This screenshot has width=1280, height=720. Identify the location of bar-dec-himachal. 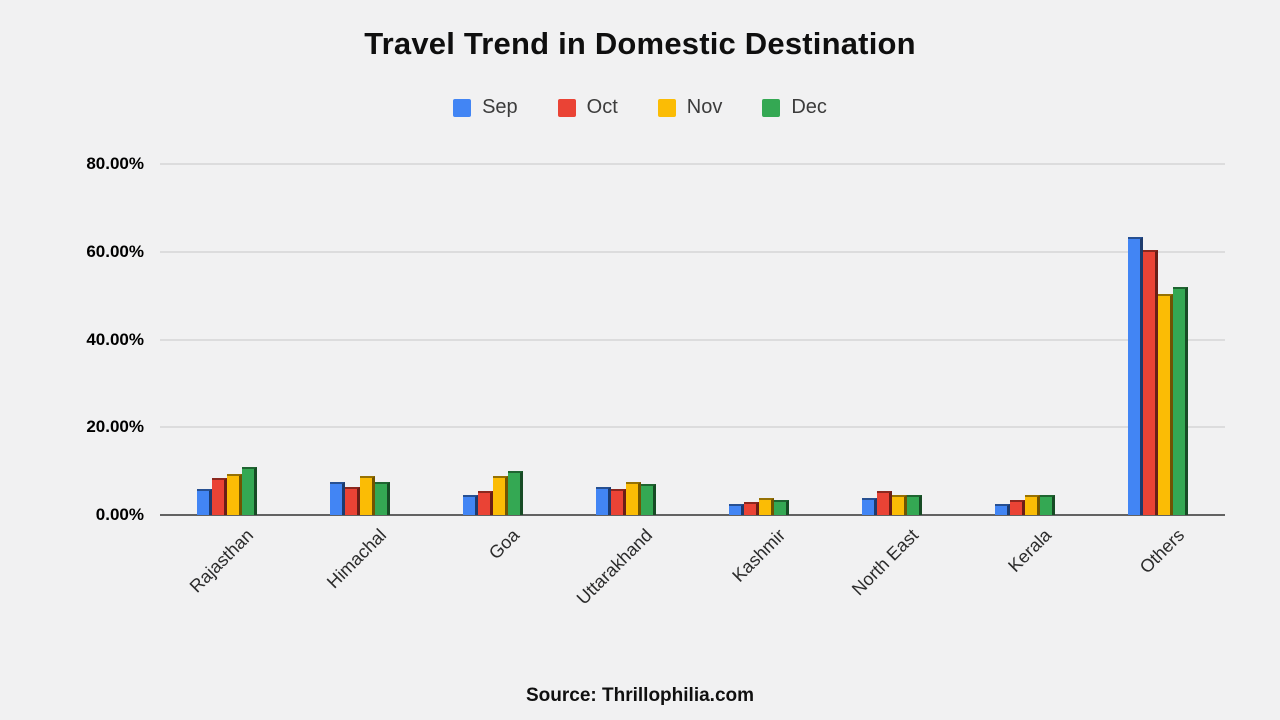
(382, 498).